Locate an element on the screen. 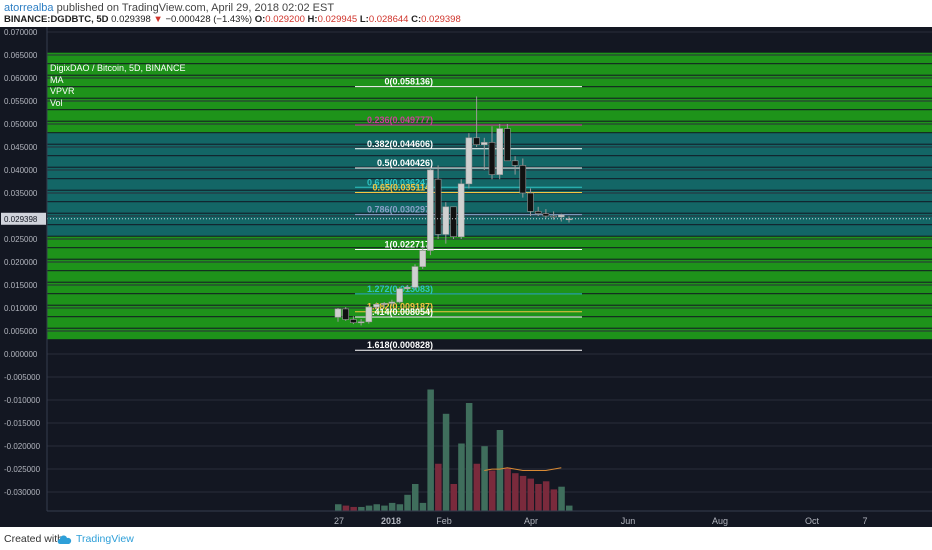 The width and height of the screenshot is (932, 550). legend-item-vpvr: VPVR is located at coordinates (62, 91).